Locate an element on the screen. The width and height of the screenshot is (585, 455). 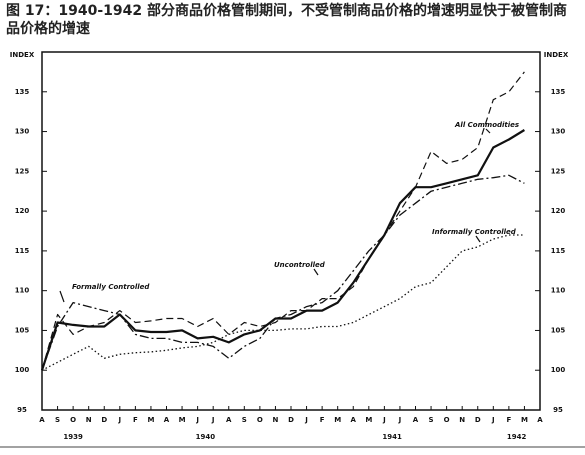
y-tick-label: 135 is located at coordinates (22, 92).